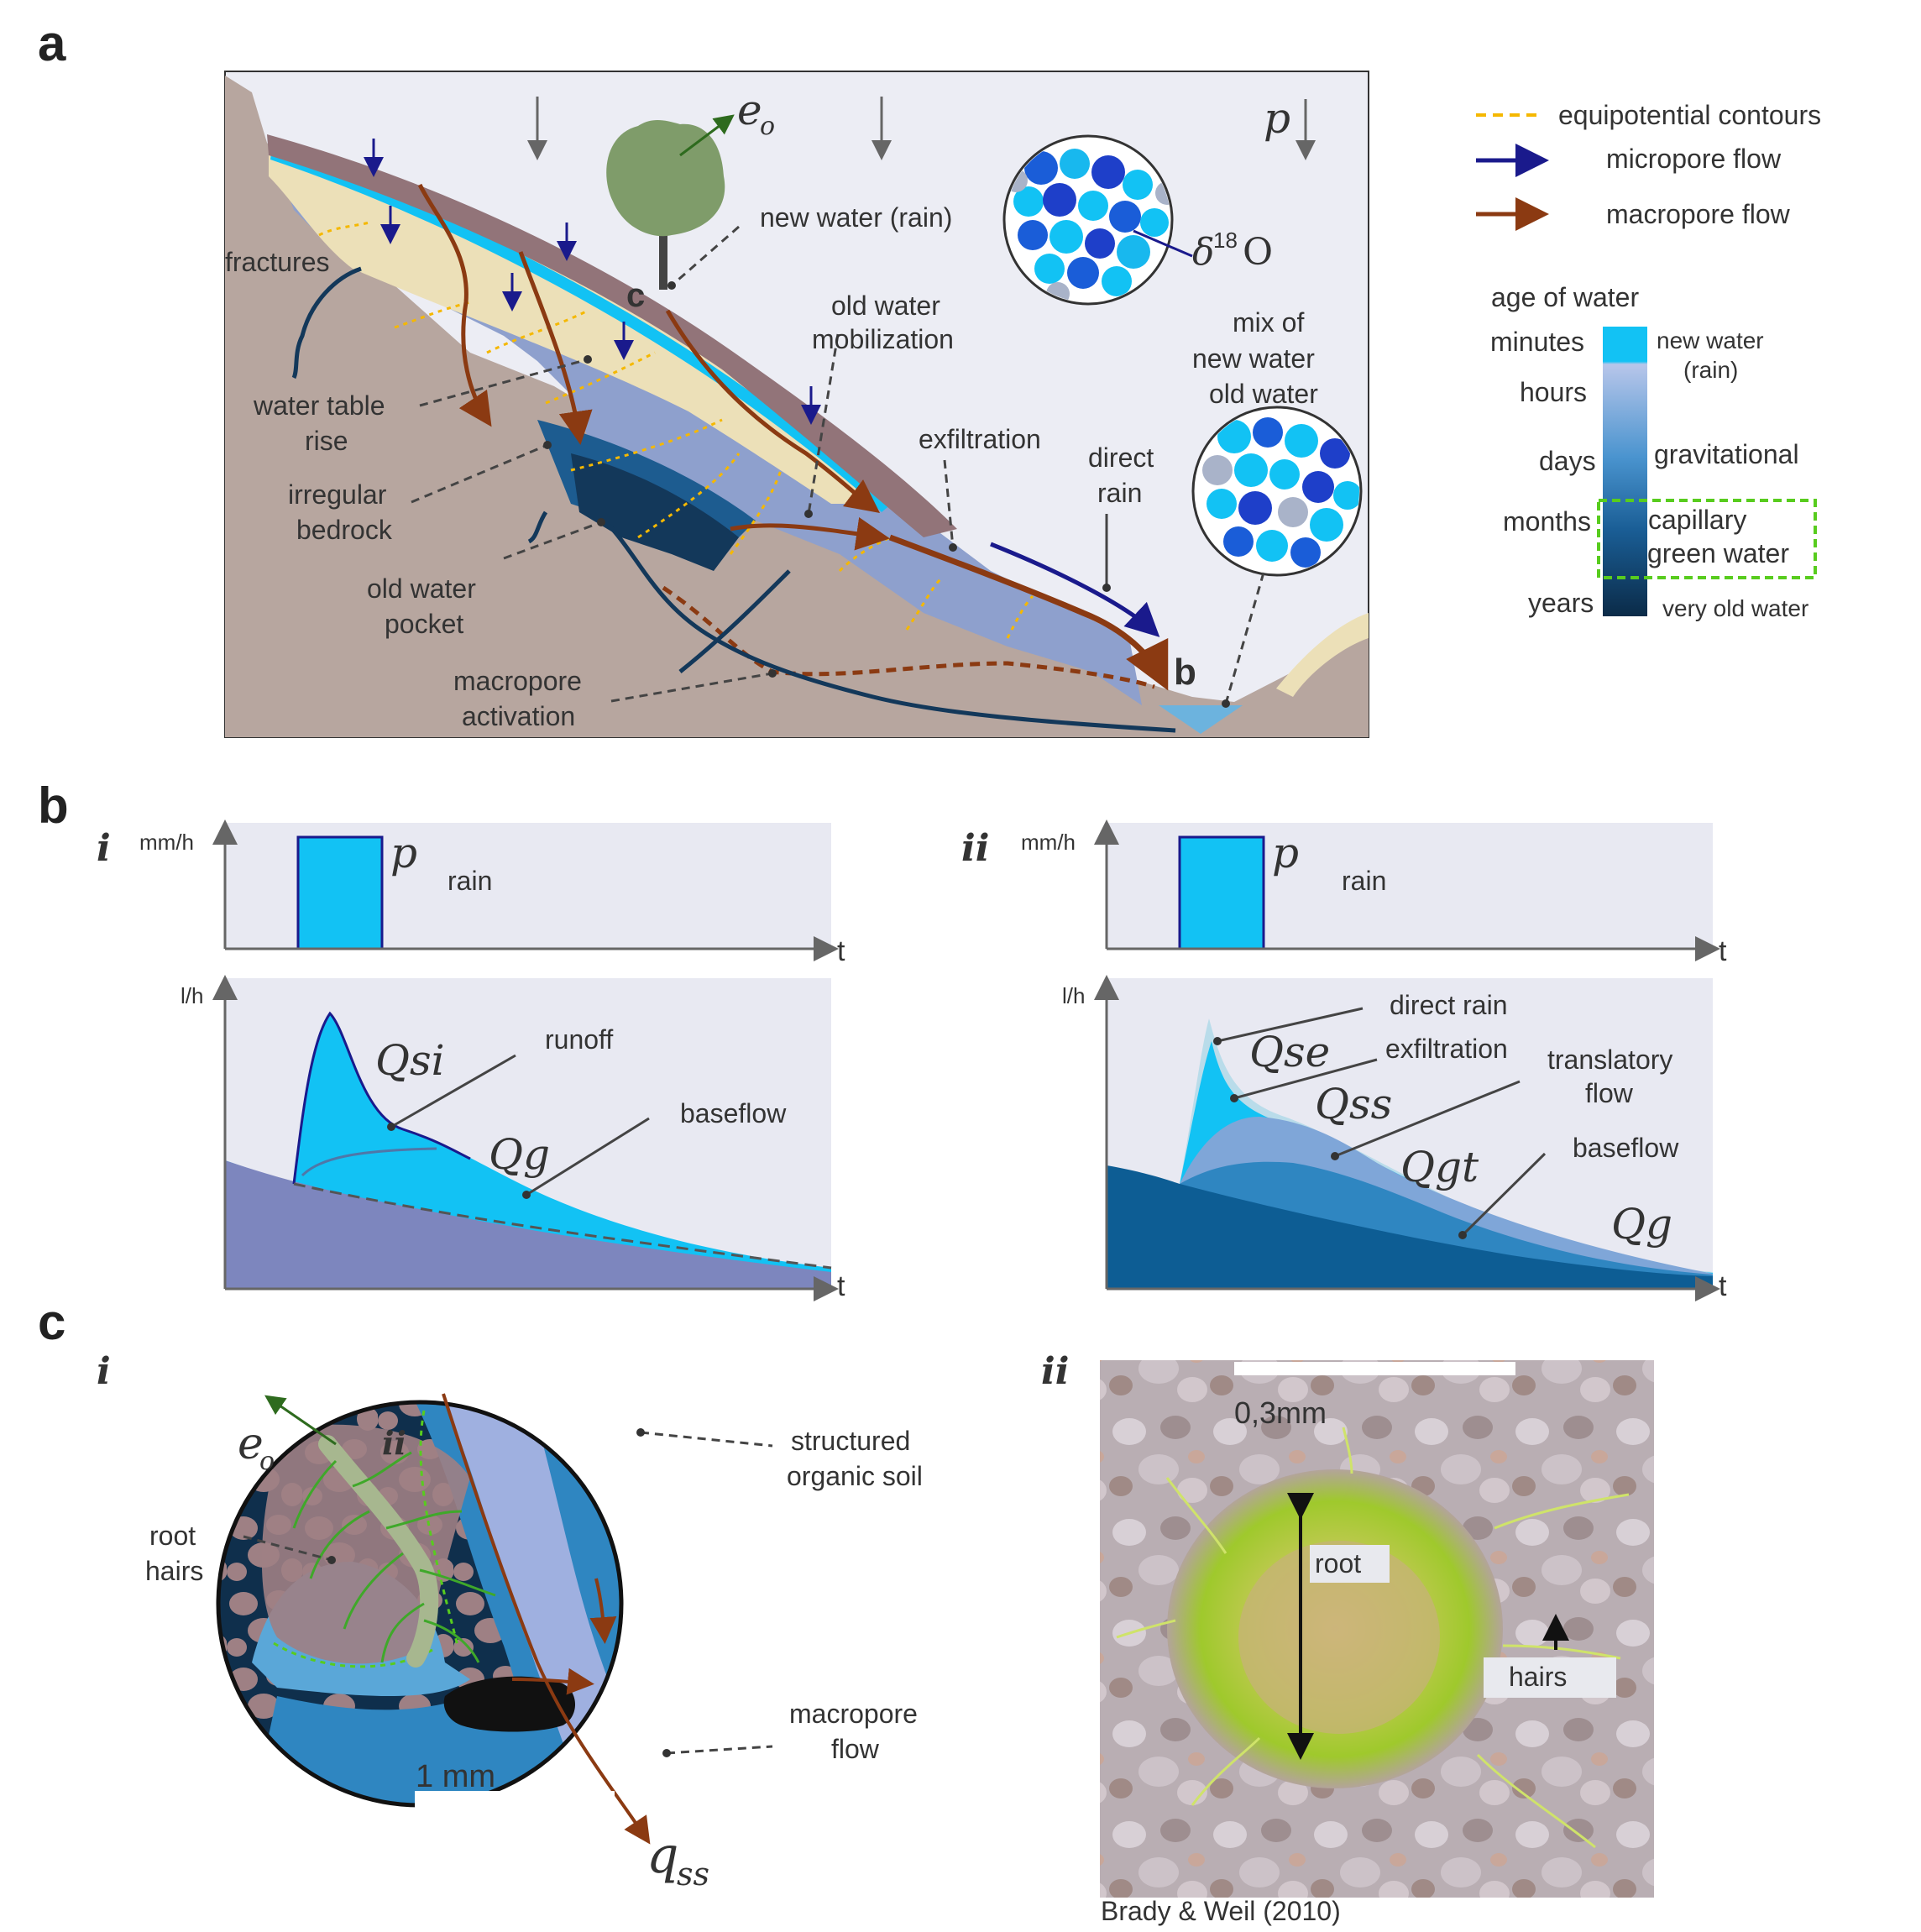 The height and width of the screenshot is (1932, 1921). What do you see at coordinates (1253, 359) in the screenshot?
I see `label-mix-2: new water` at bounding box center [1253, 359].